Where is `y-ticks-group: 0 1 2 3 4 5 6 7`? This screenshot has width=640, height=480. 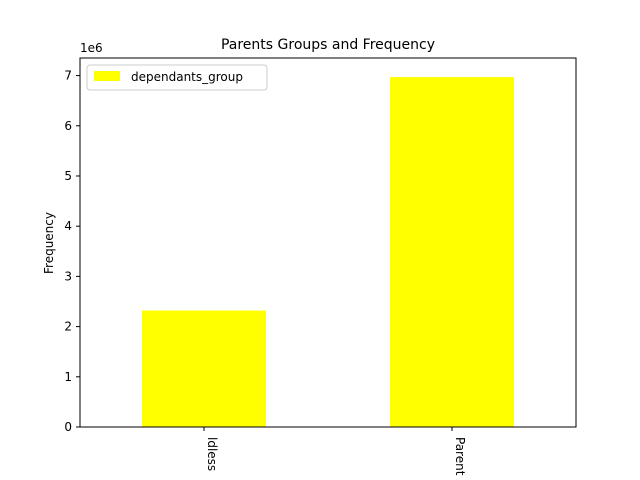 y-ticks-group: 0 1 2 3 4 5 6 7 is located at coordinates (72, 251).